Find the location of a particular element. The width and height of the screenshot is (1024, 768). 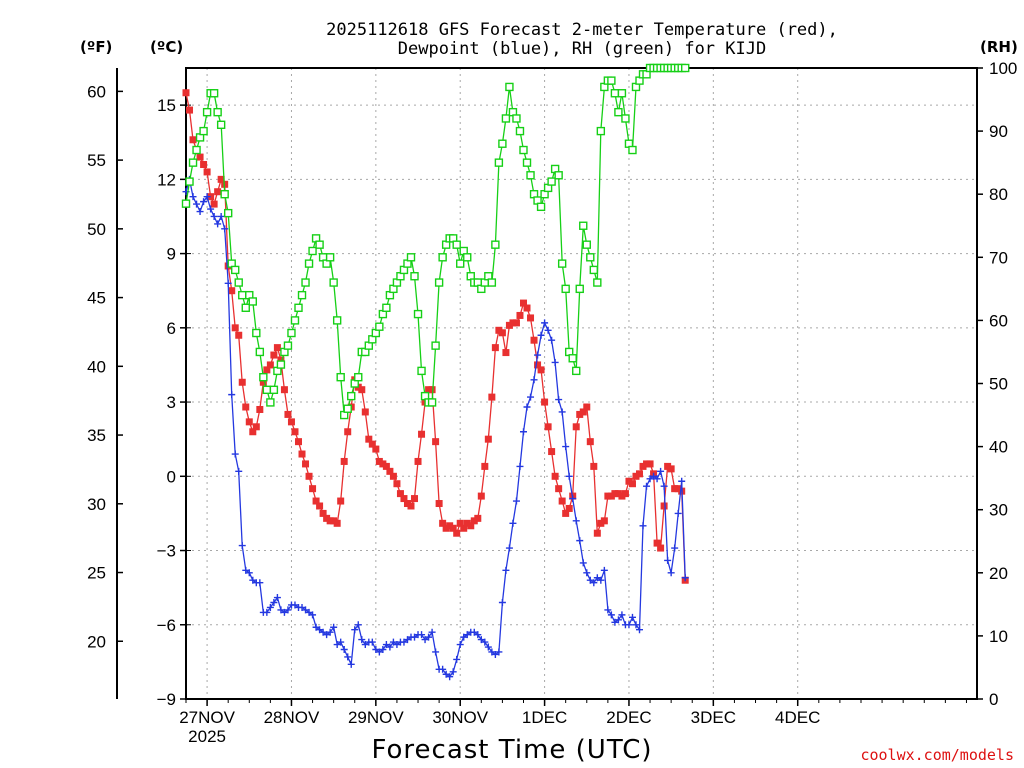

fahrenheit-tick-label: 35 is located at coordinates (96, 435).